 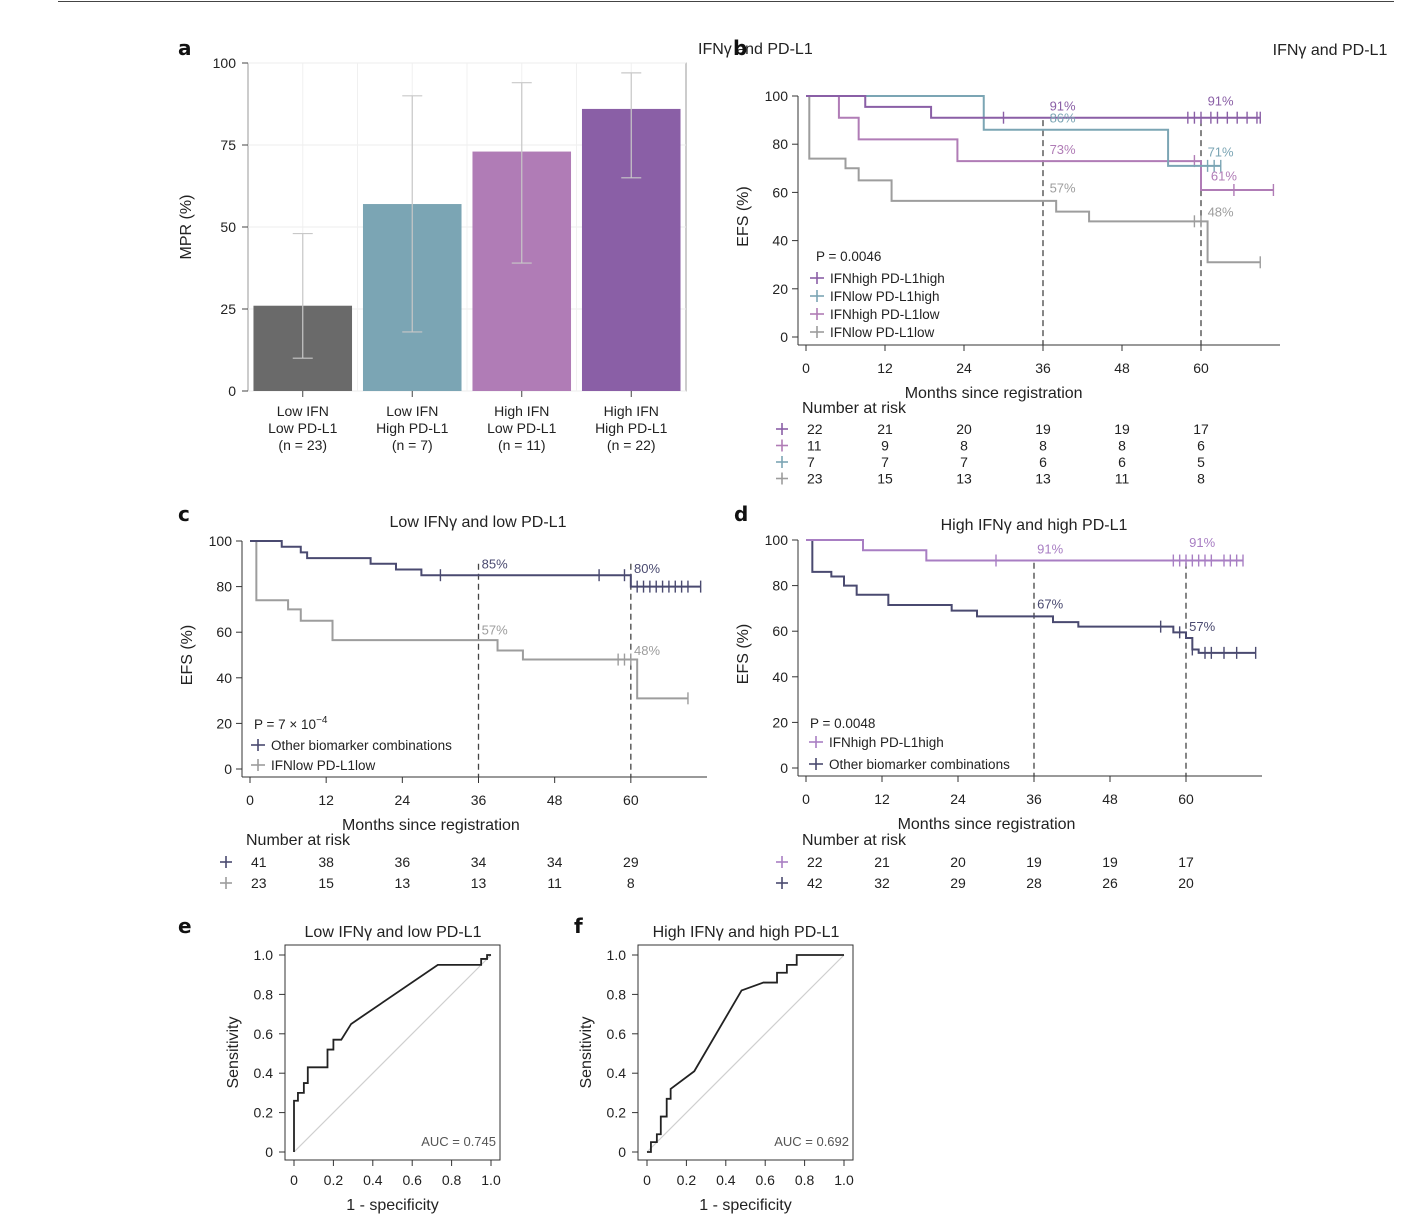 What do you see at coordinates (617, 1113) in the screenshot?
I see `y-tick-label: 0.2` at bounding box center [617, 1113].